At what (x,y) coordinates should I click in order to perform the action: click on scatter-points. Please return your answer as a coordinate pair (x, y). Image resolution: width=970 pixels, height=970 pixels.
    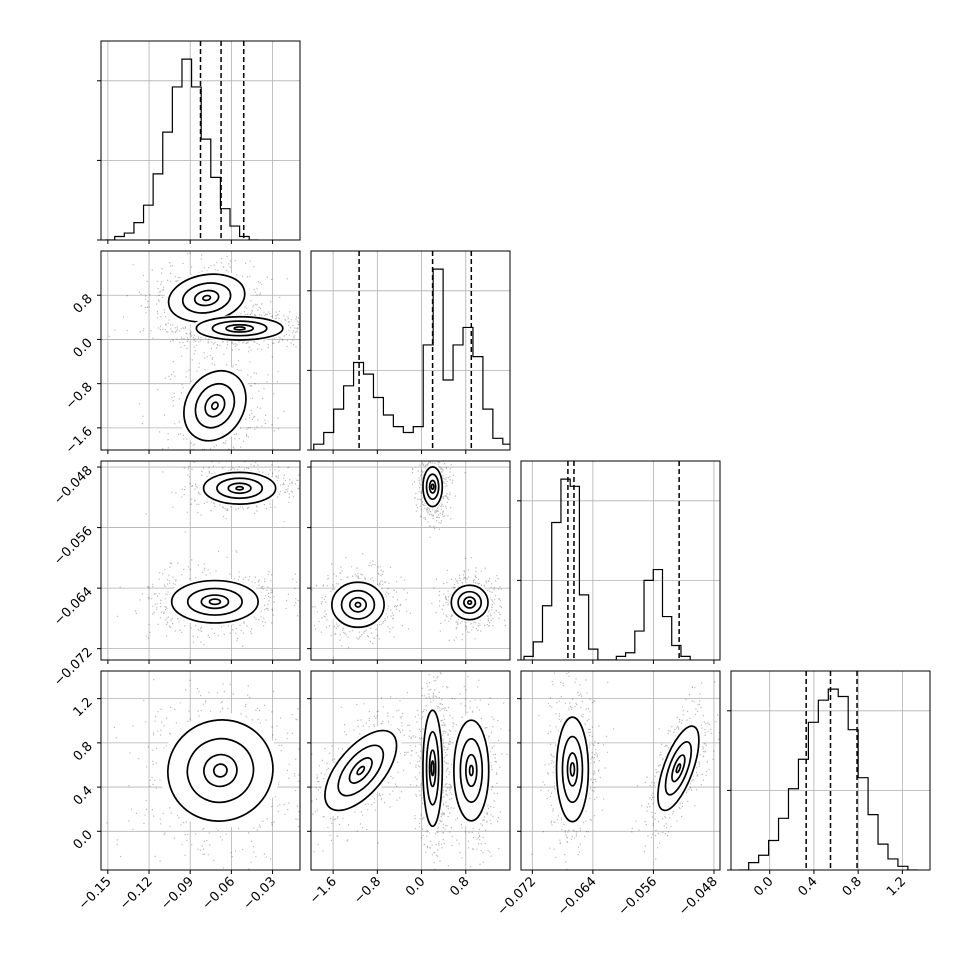
    Looking at the image, I should click on (408, 560).